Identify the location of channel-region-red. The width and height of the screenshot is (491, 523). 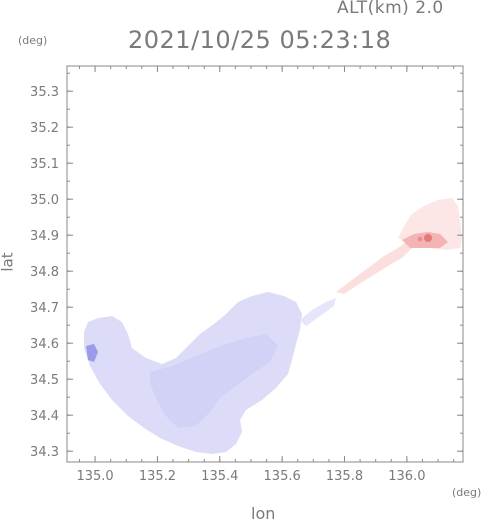
(374, 267).